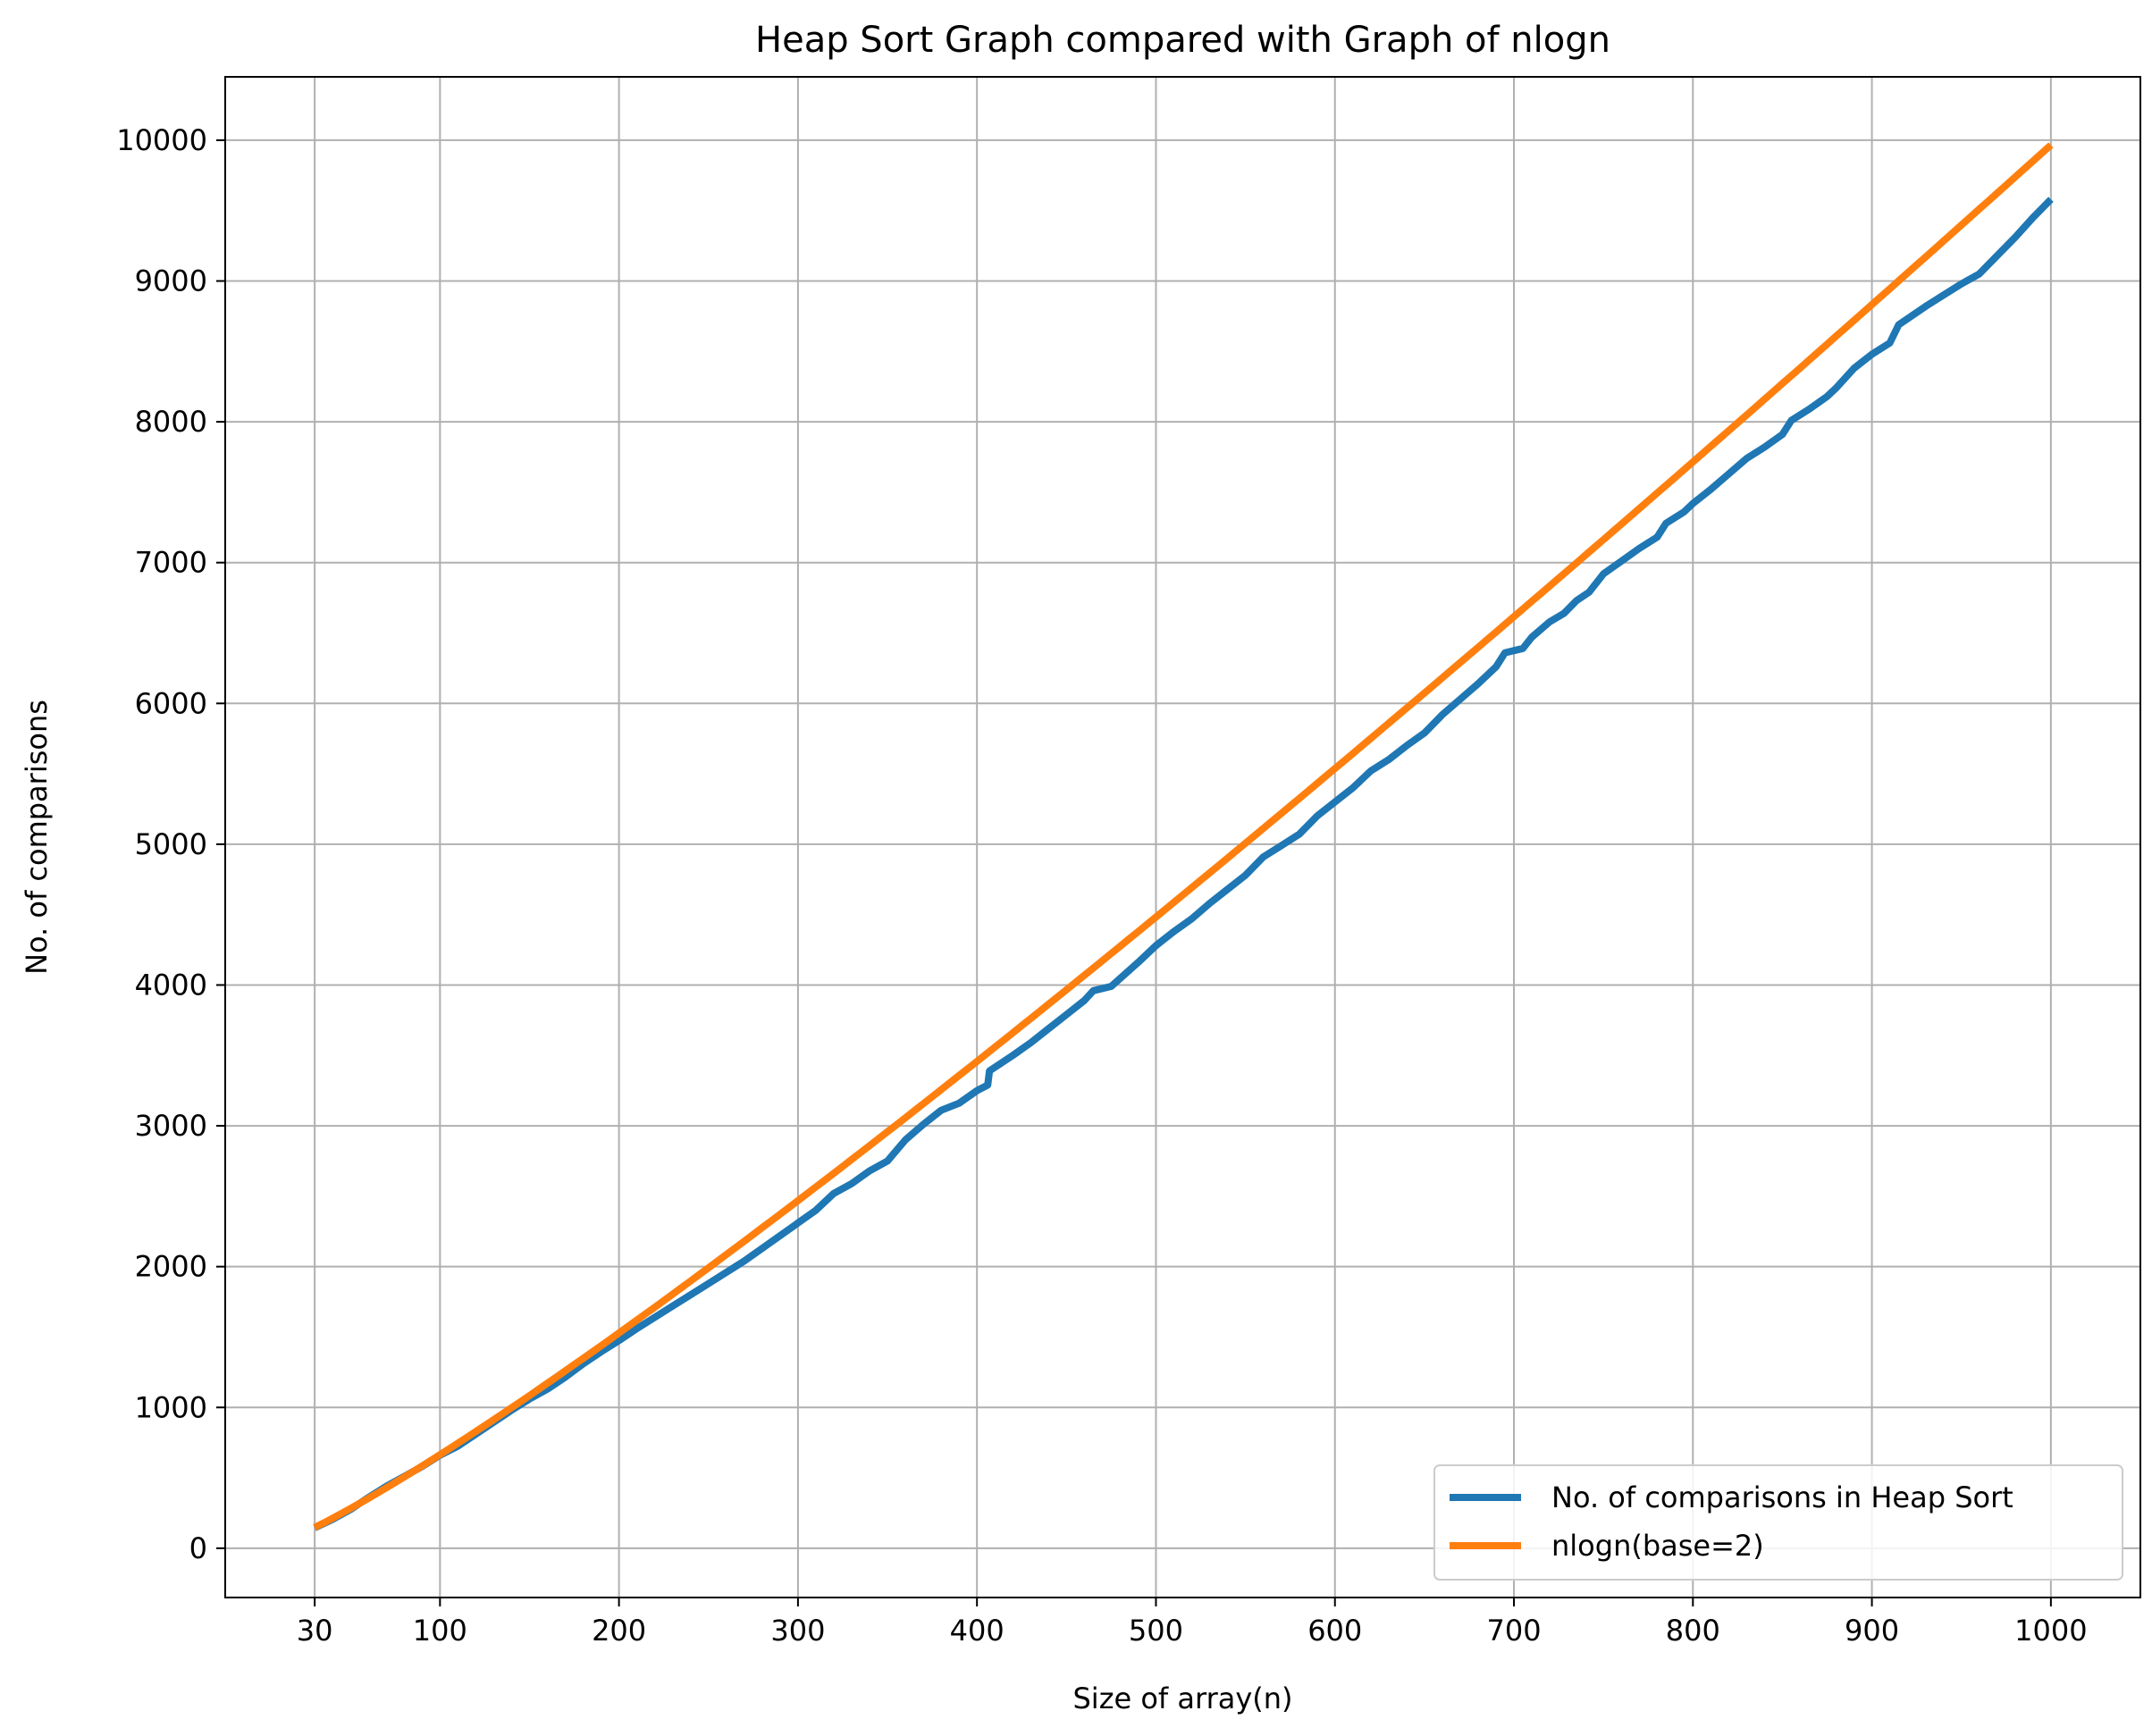 This screenshot has width=2152, height=1736. Describe the element at coordinates (797, 1631) in the screenshot. I see `x-tick-label: 300` at that location.